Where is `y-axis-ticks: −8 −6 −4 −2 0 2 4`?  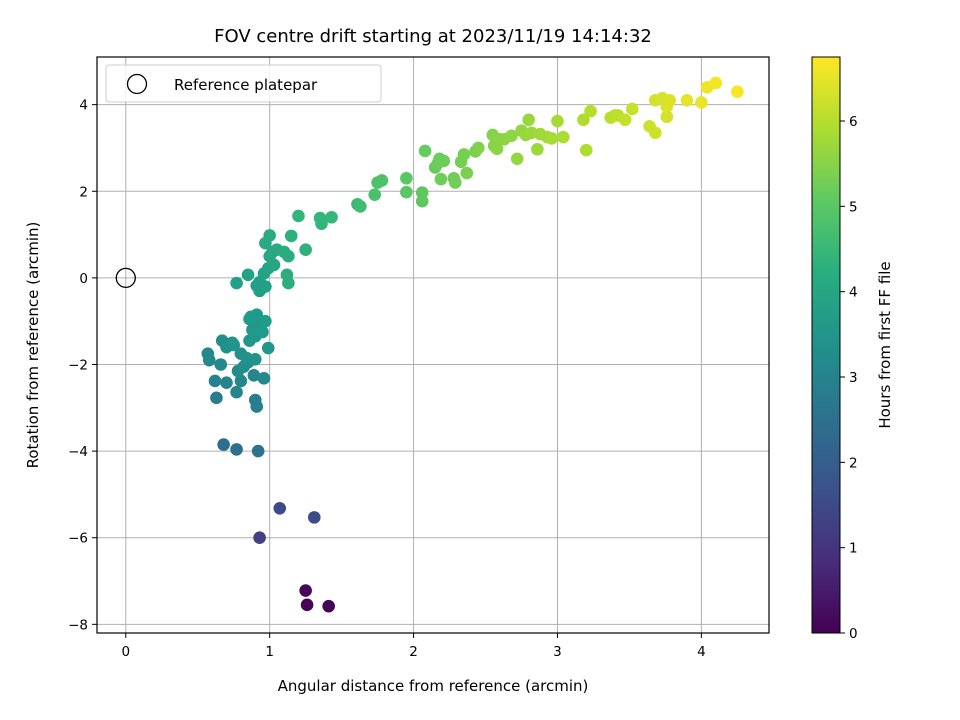 y-axis-ticks: −8 −6 −4 −2 0 2 4 is located at coordinates (82, 365).